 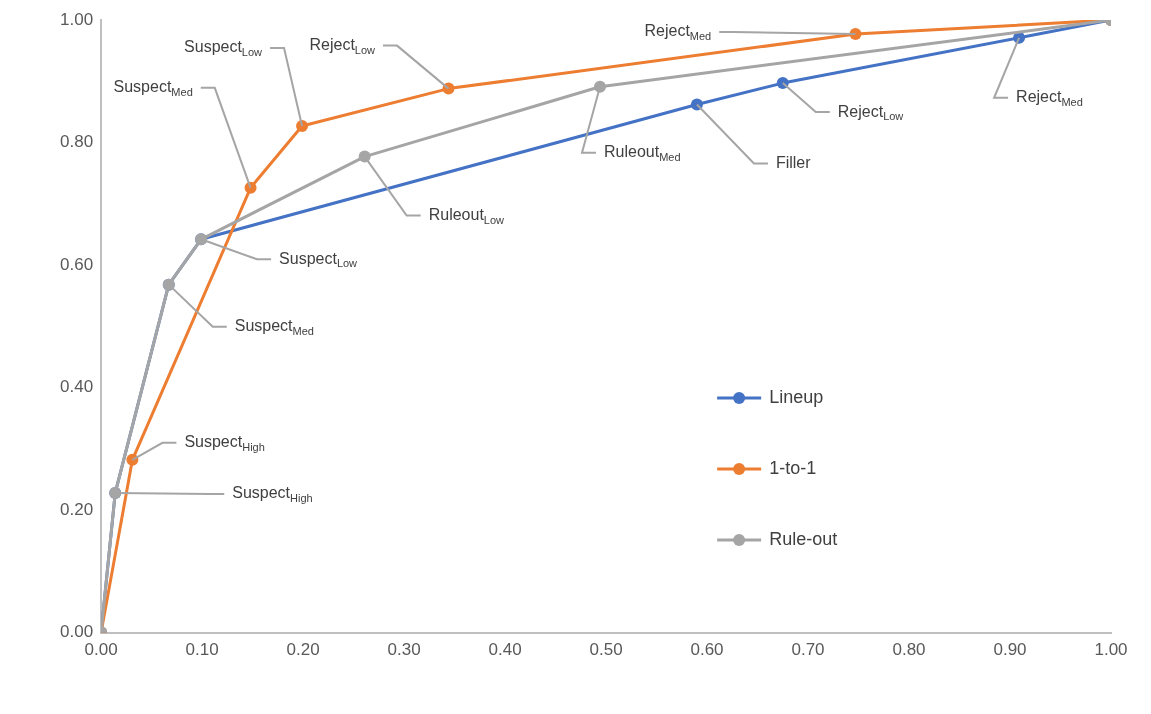 I want to click on x-tick-label: 0.70, so click(x=808, y=650).